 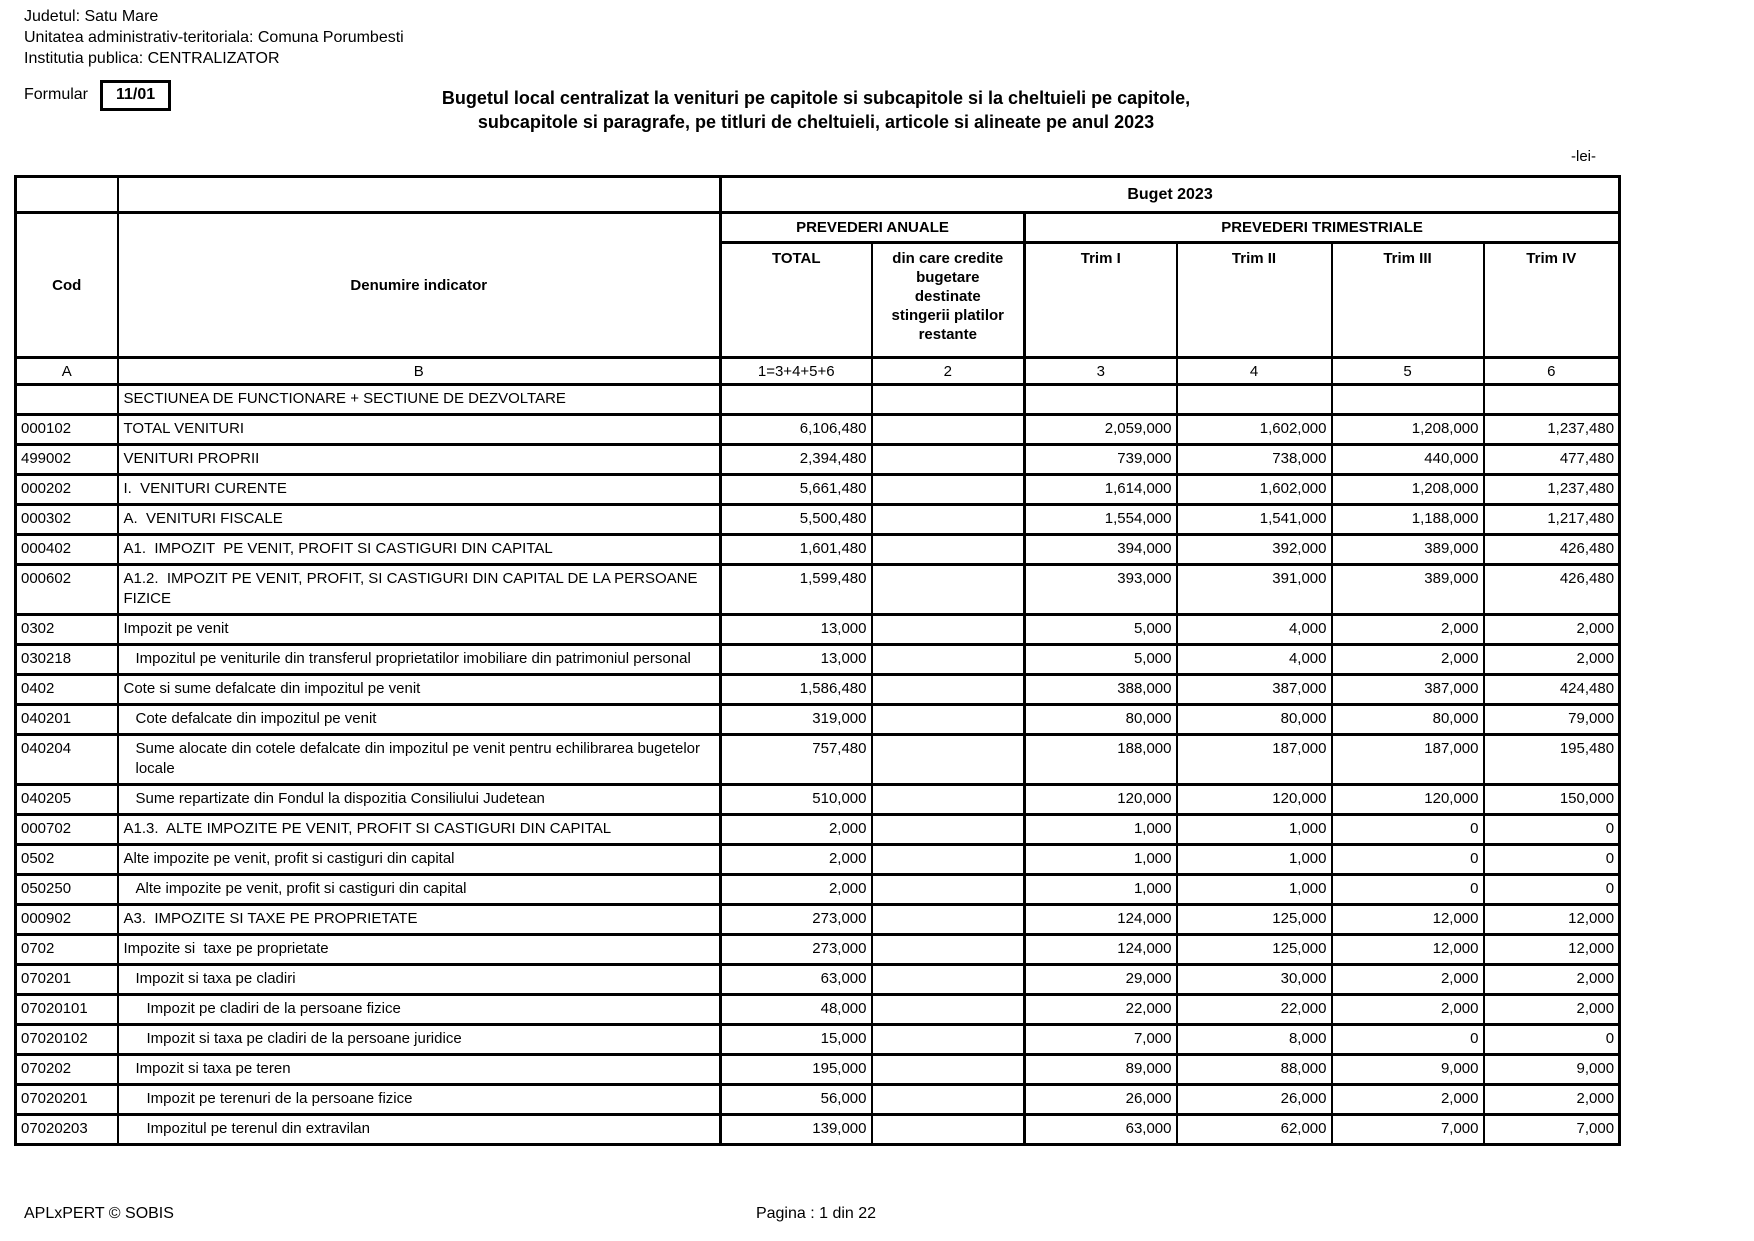 I want to click on judet-line: Judetul: Satu Mare, so click(x=91, y=16).